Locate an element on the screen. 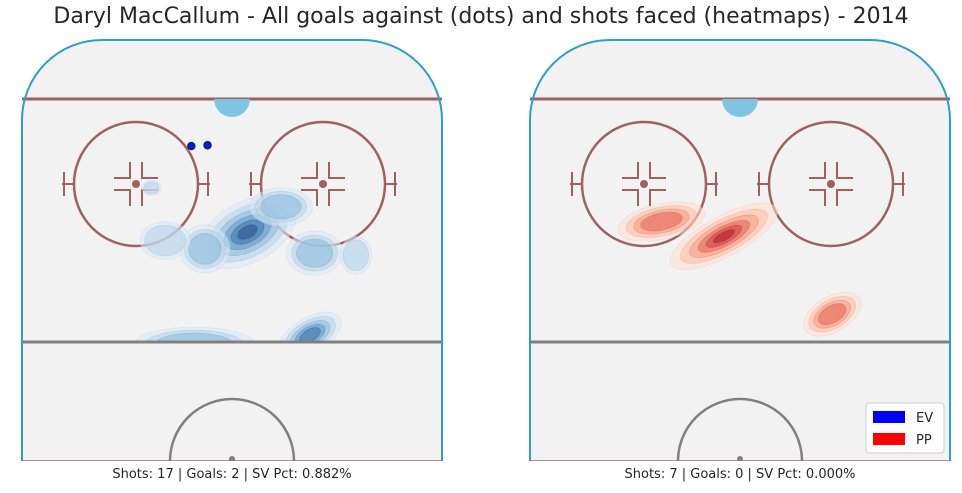 The height and width of the screenshot is (493, 962). faceoff-circle-right is located at coordinates (831, 184).